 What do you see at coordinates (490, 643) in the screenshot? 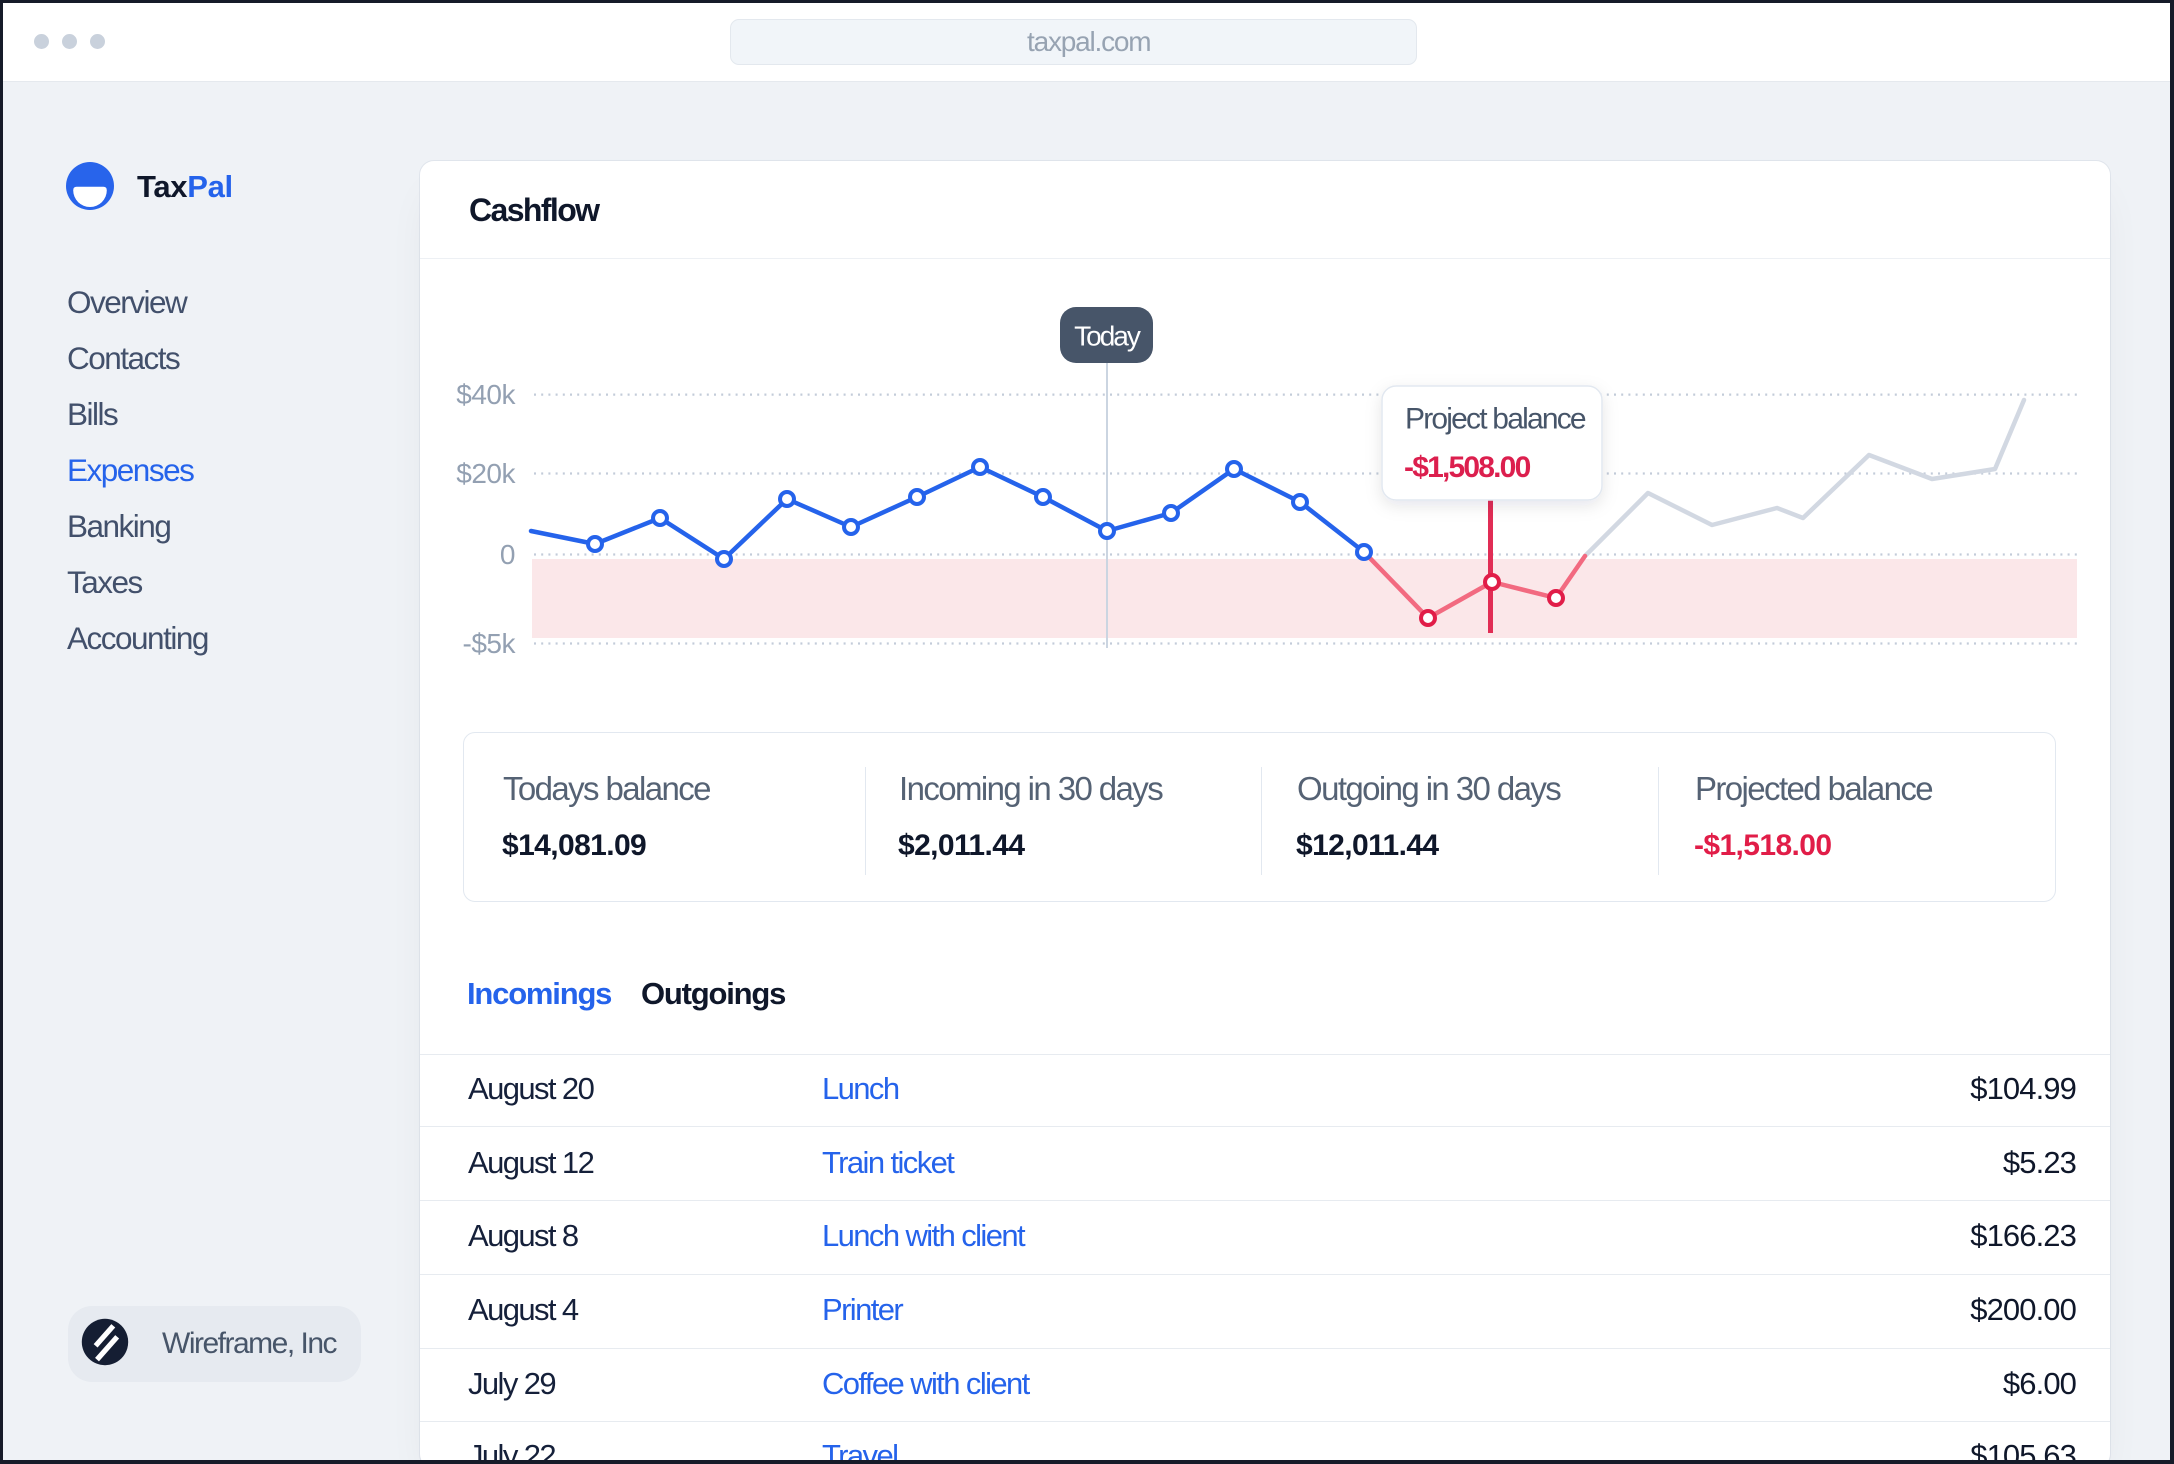
I see `svg-text: -$5k` at bounding box center [490, 643].